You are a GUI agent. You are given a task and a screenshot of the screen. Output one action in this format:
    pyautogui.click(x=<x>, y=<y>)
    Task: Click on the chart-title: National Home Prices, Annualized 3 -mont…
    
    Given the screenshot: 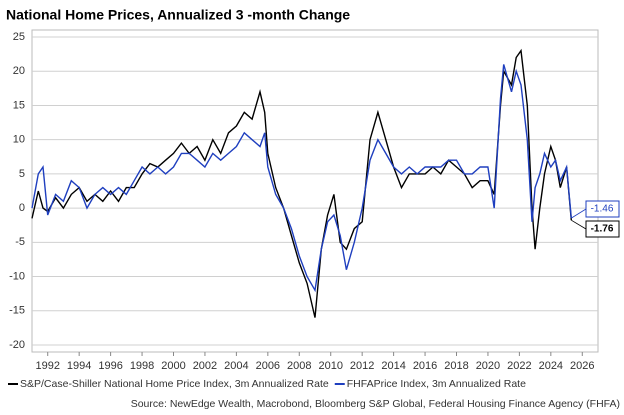 What is the action you would take?
    pyautogui.click(x=178, y=15)
    